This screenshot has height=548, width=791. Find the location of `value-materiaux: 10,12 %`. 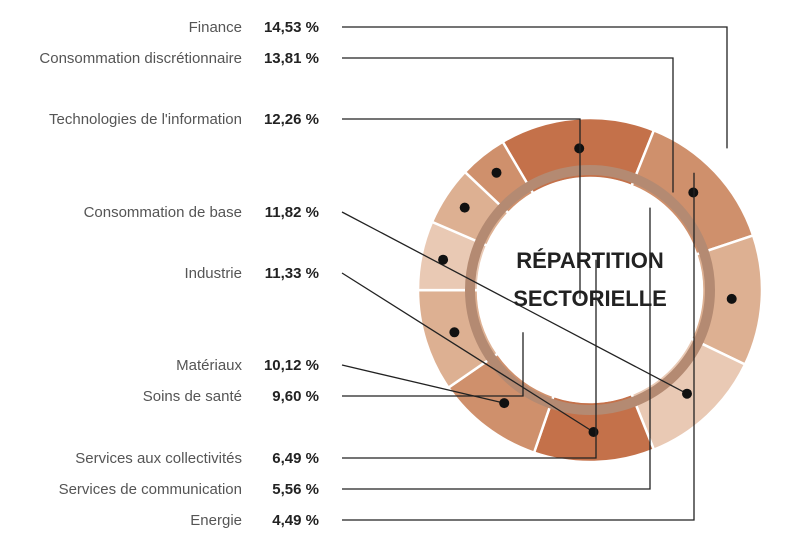

value-materiaux: 10,12 % is located at coordinates (291, 365).